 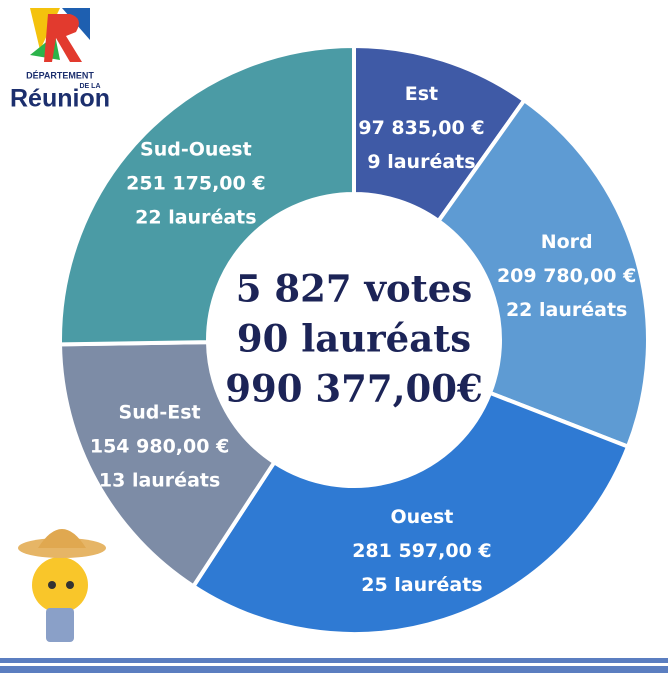 What do you see at coordinates (62, 538) in the screenshot?
I see `hat` at bounding box center [62, 538].